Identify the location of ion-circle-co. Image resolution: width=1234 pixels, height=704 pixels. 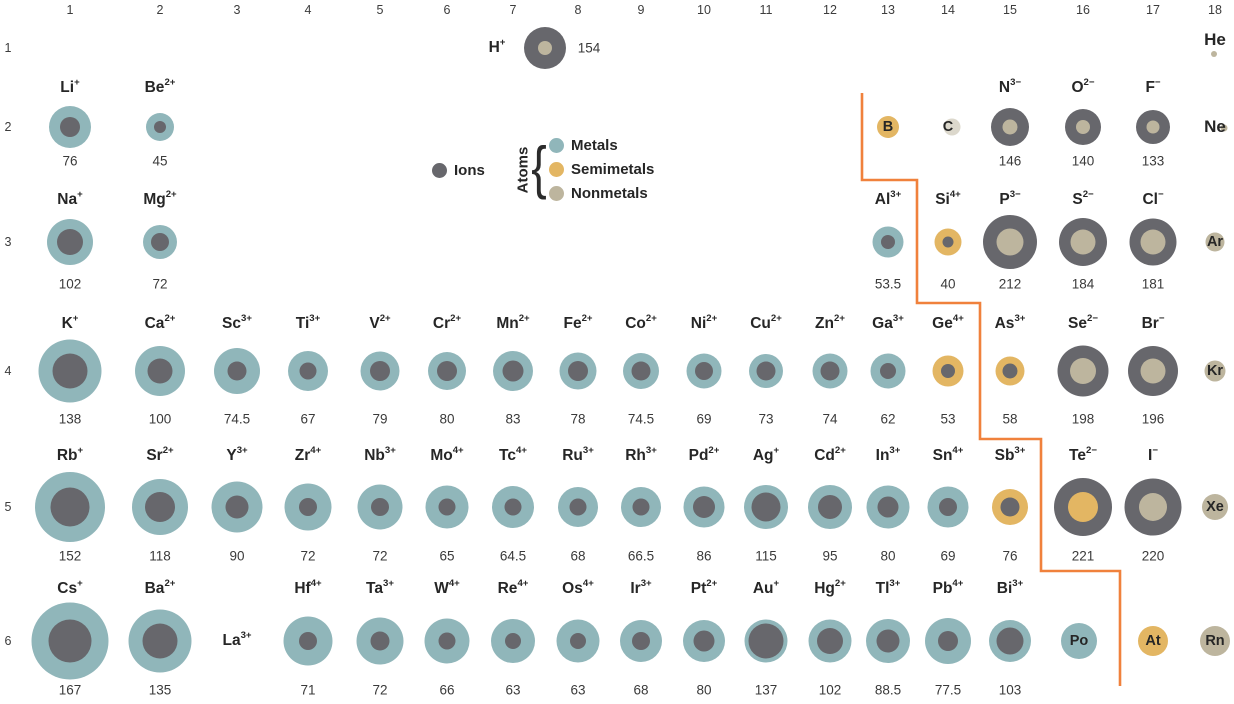
(641, 371).